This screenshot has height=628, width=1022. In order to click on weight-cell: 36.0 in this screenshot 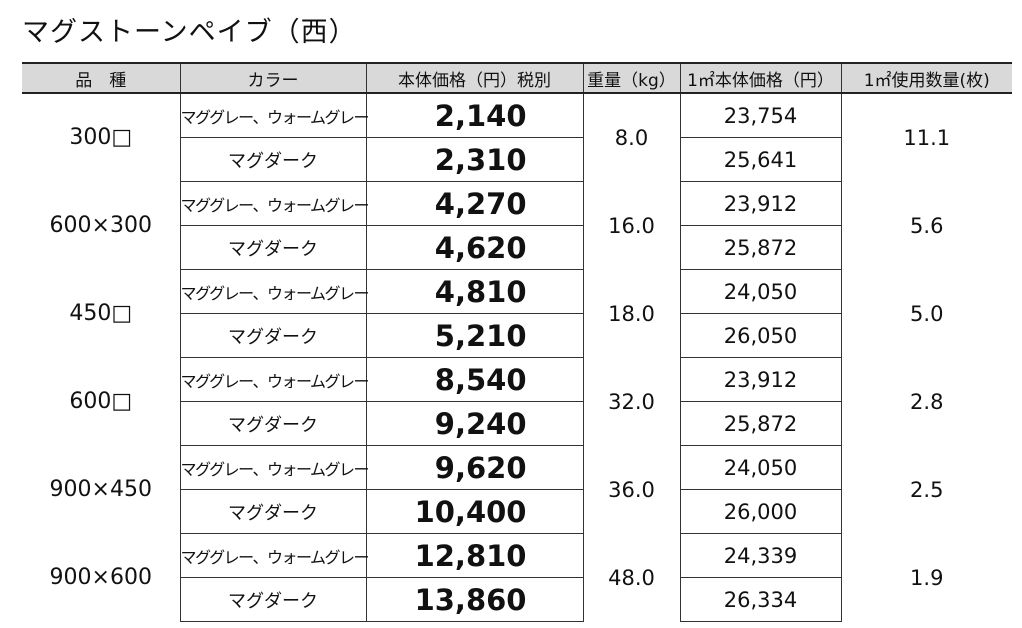, I will do `click(631, 489)`.